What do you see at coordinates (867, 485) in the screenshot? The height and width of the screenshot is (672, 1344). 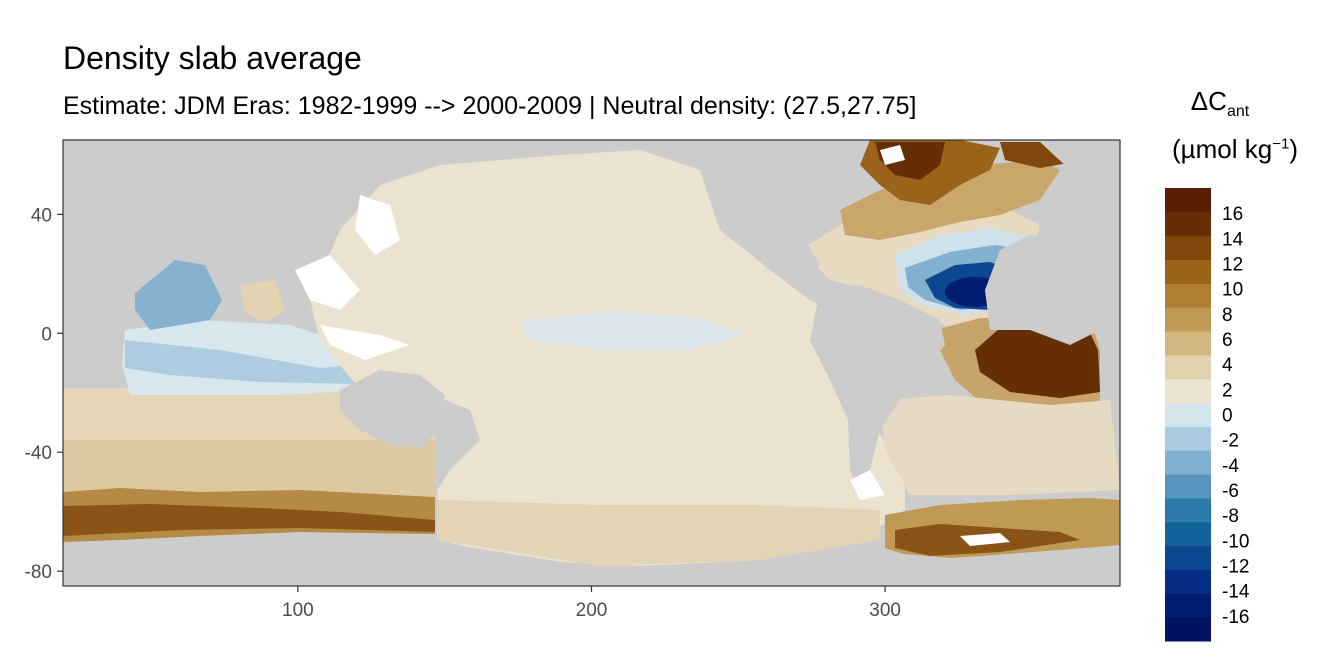 I see `no-data-patagonia` at bounding box center [867, 485].